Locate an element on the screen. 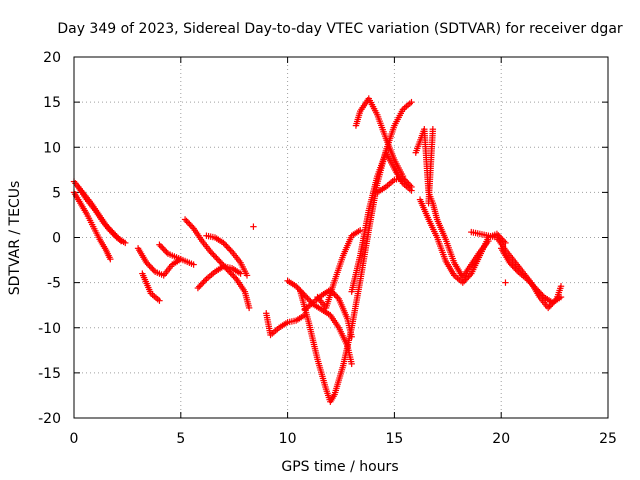  x-tick-label: 15 is located at coordinates (394, 439).